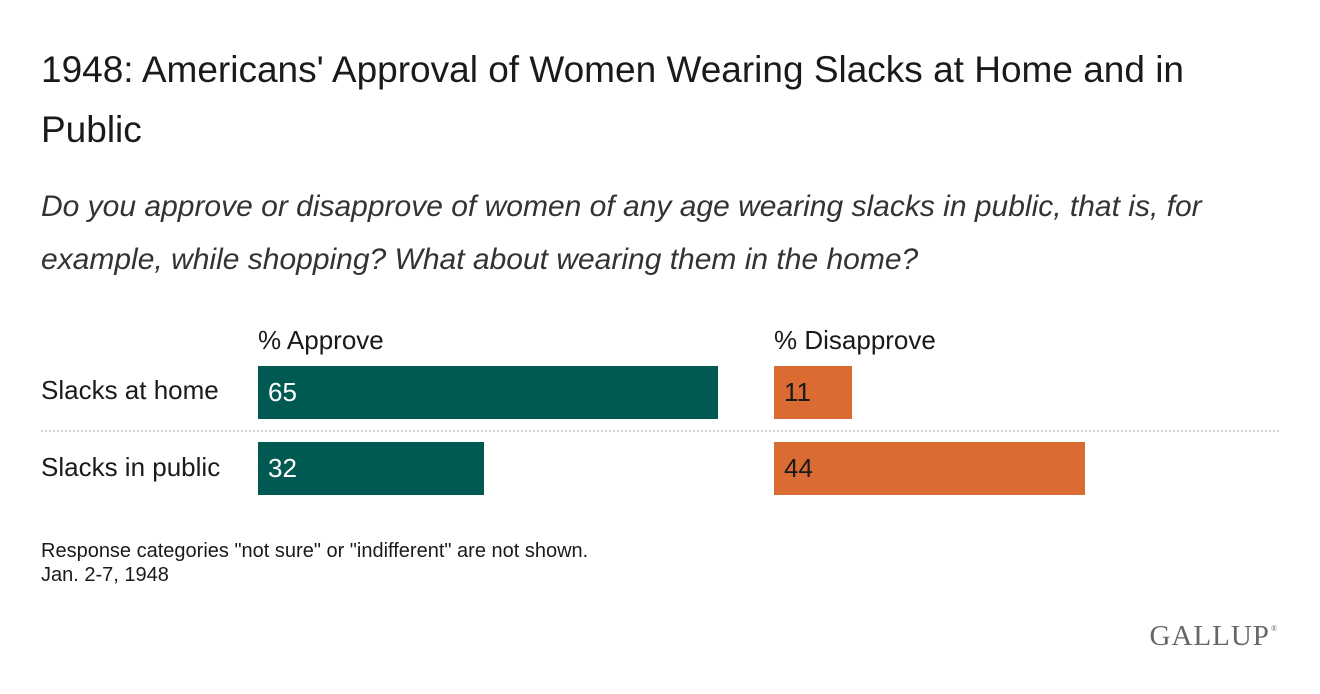 The width and height of the screenshot is (1320, 694). What do you see at coordinates (282, 468) in the screenshot?
I see `bar-value-approve-public: 32` at bounding box center [282, 468].